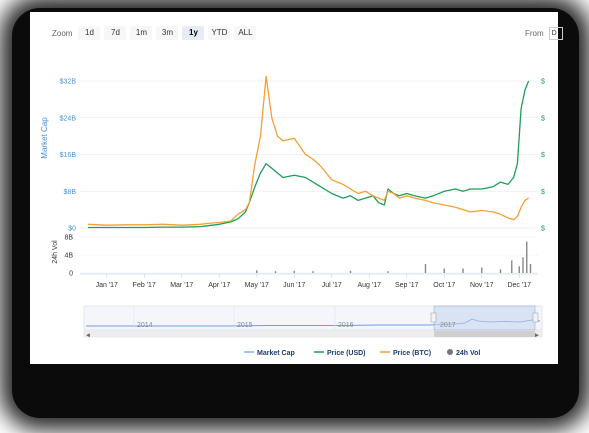 Image resolution: width=589 pixels, height=433 pixels. What do you see at coordinates (72, 229) in the screenshot?
I see `y-tick-label: $0` at bounding box center [72, 229].